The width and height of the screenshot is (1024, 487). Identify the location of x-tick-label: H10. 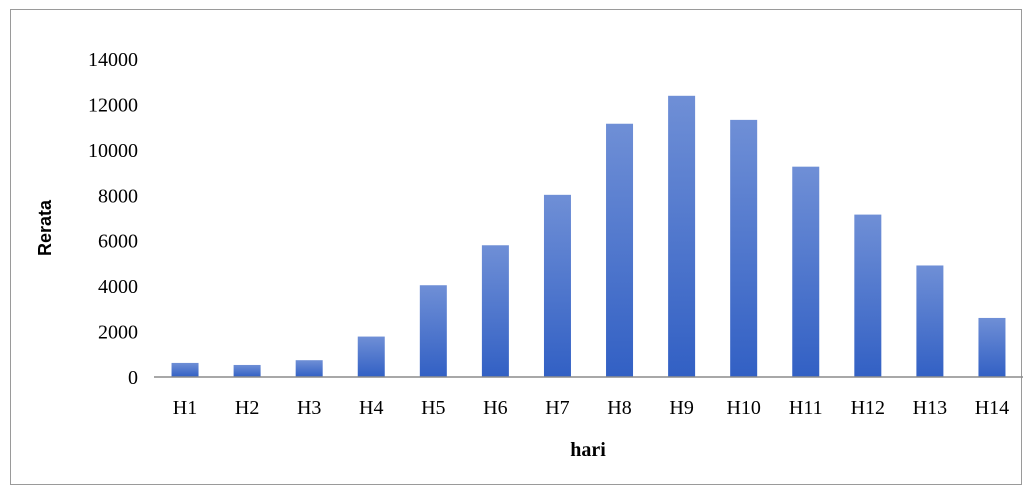
(743, 408).